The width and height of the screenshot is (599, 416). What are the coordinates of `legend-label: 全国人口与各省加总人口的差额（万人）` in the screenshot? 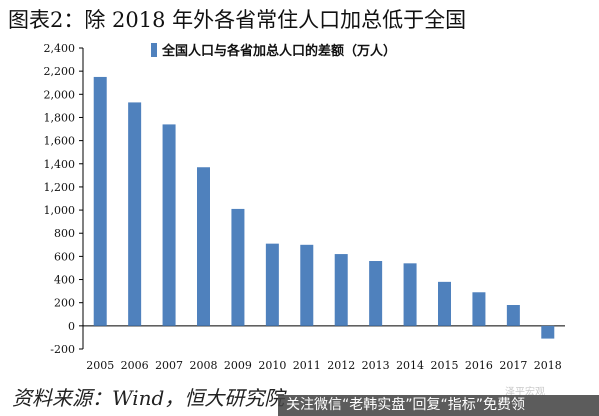 It's located at (278, 51).